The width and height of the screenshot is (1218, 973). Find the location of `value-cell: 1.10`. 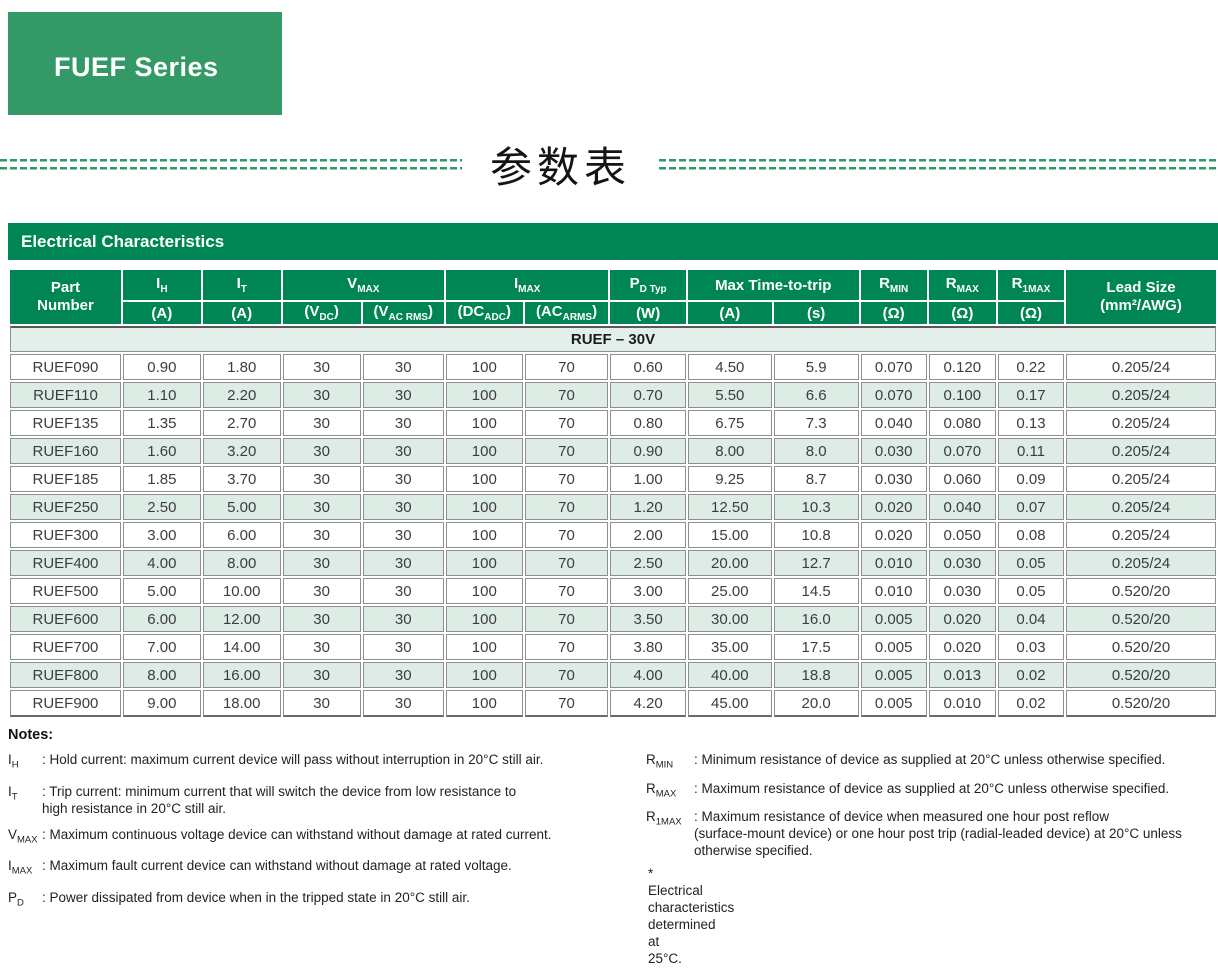

value-cell: 1.10 is located at coordinates (161, 395).